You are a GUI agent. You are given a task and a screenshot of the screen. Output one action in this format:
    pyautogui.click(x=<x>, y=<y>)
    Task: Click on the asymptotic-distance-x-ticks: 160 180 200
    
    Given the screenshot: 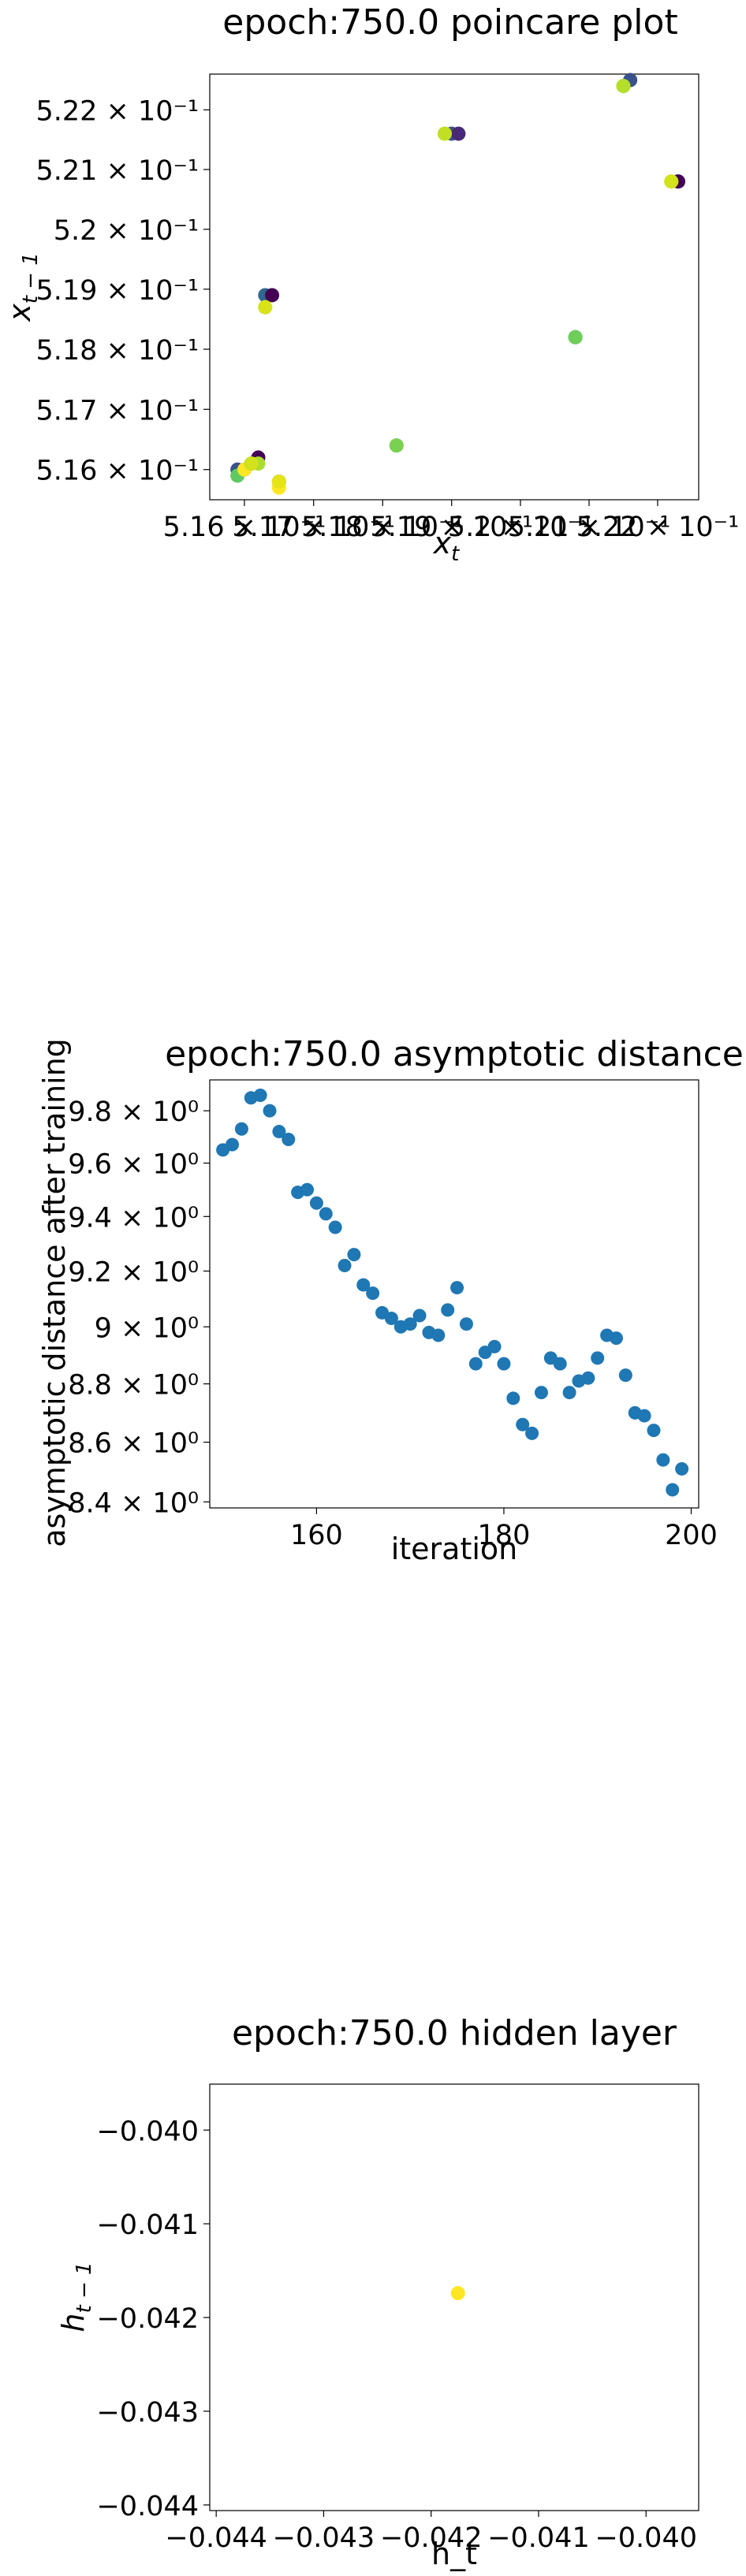 What is the action you would take?
    pyautogui.click(x=504, y=1529)
    